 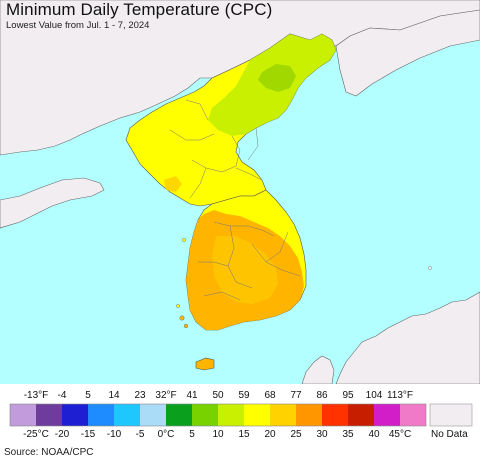 What do you see at coordinates (318, 369) in the screenshot?
I see `japan-island` at bounding box center [318, 369].